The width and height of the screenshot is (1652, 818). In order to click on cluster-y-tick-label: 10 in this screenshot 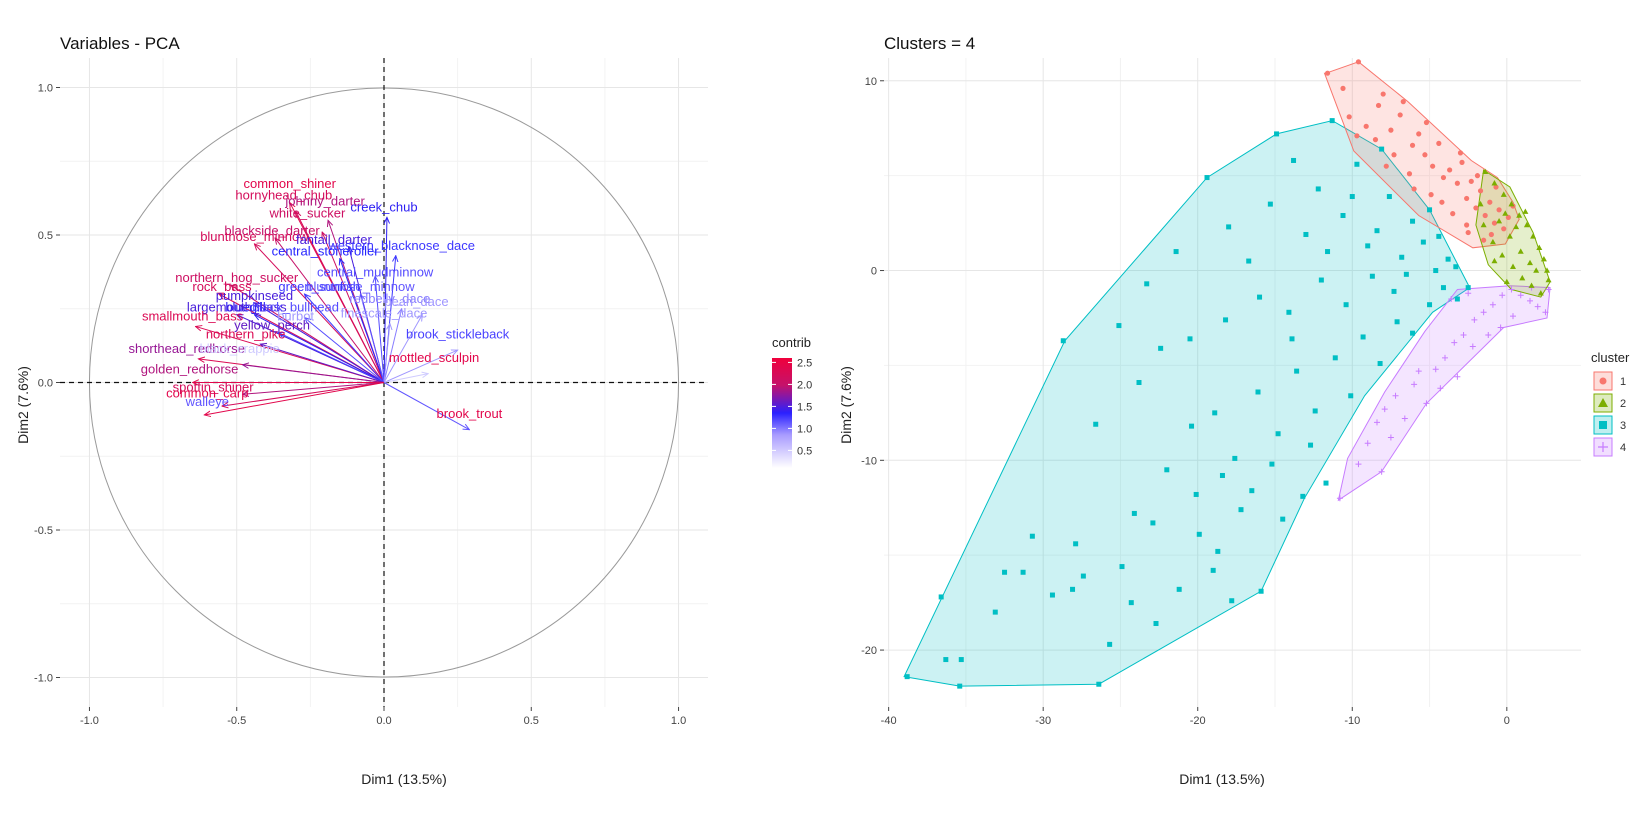, I will do `click(871, 82)`.